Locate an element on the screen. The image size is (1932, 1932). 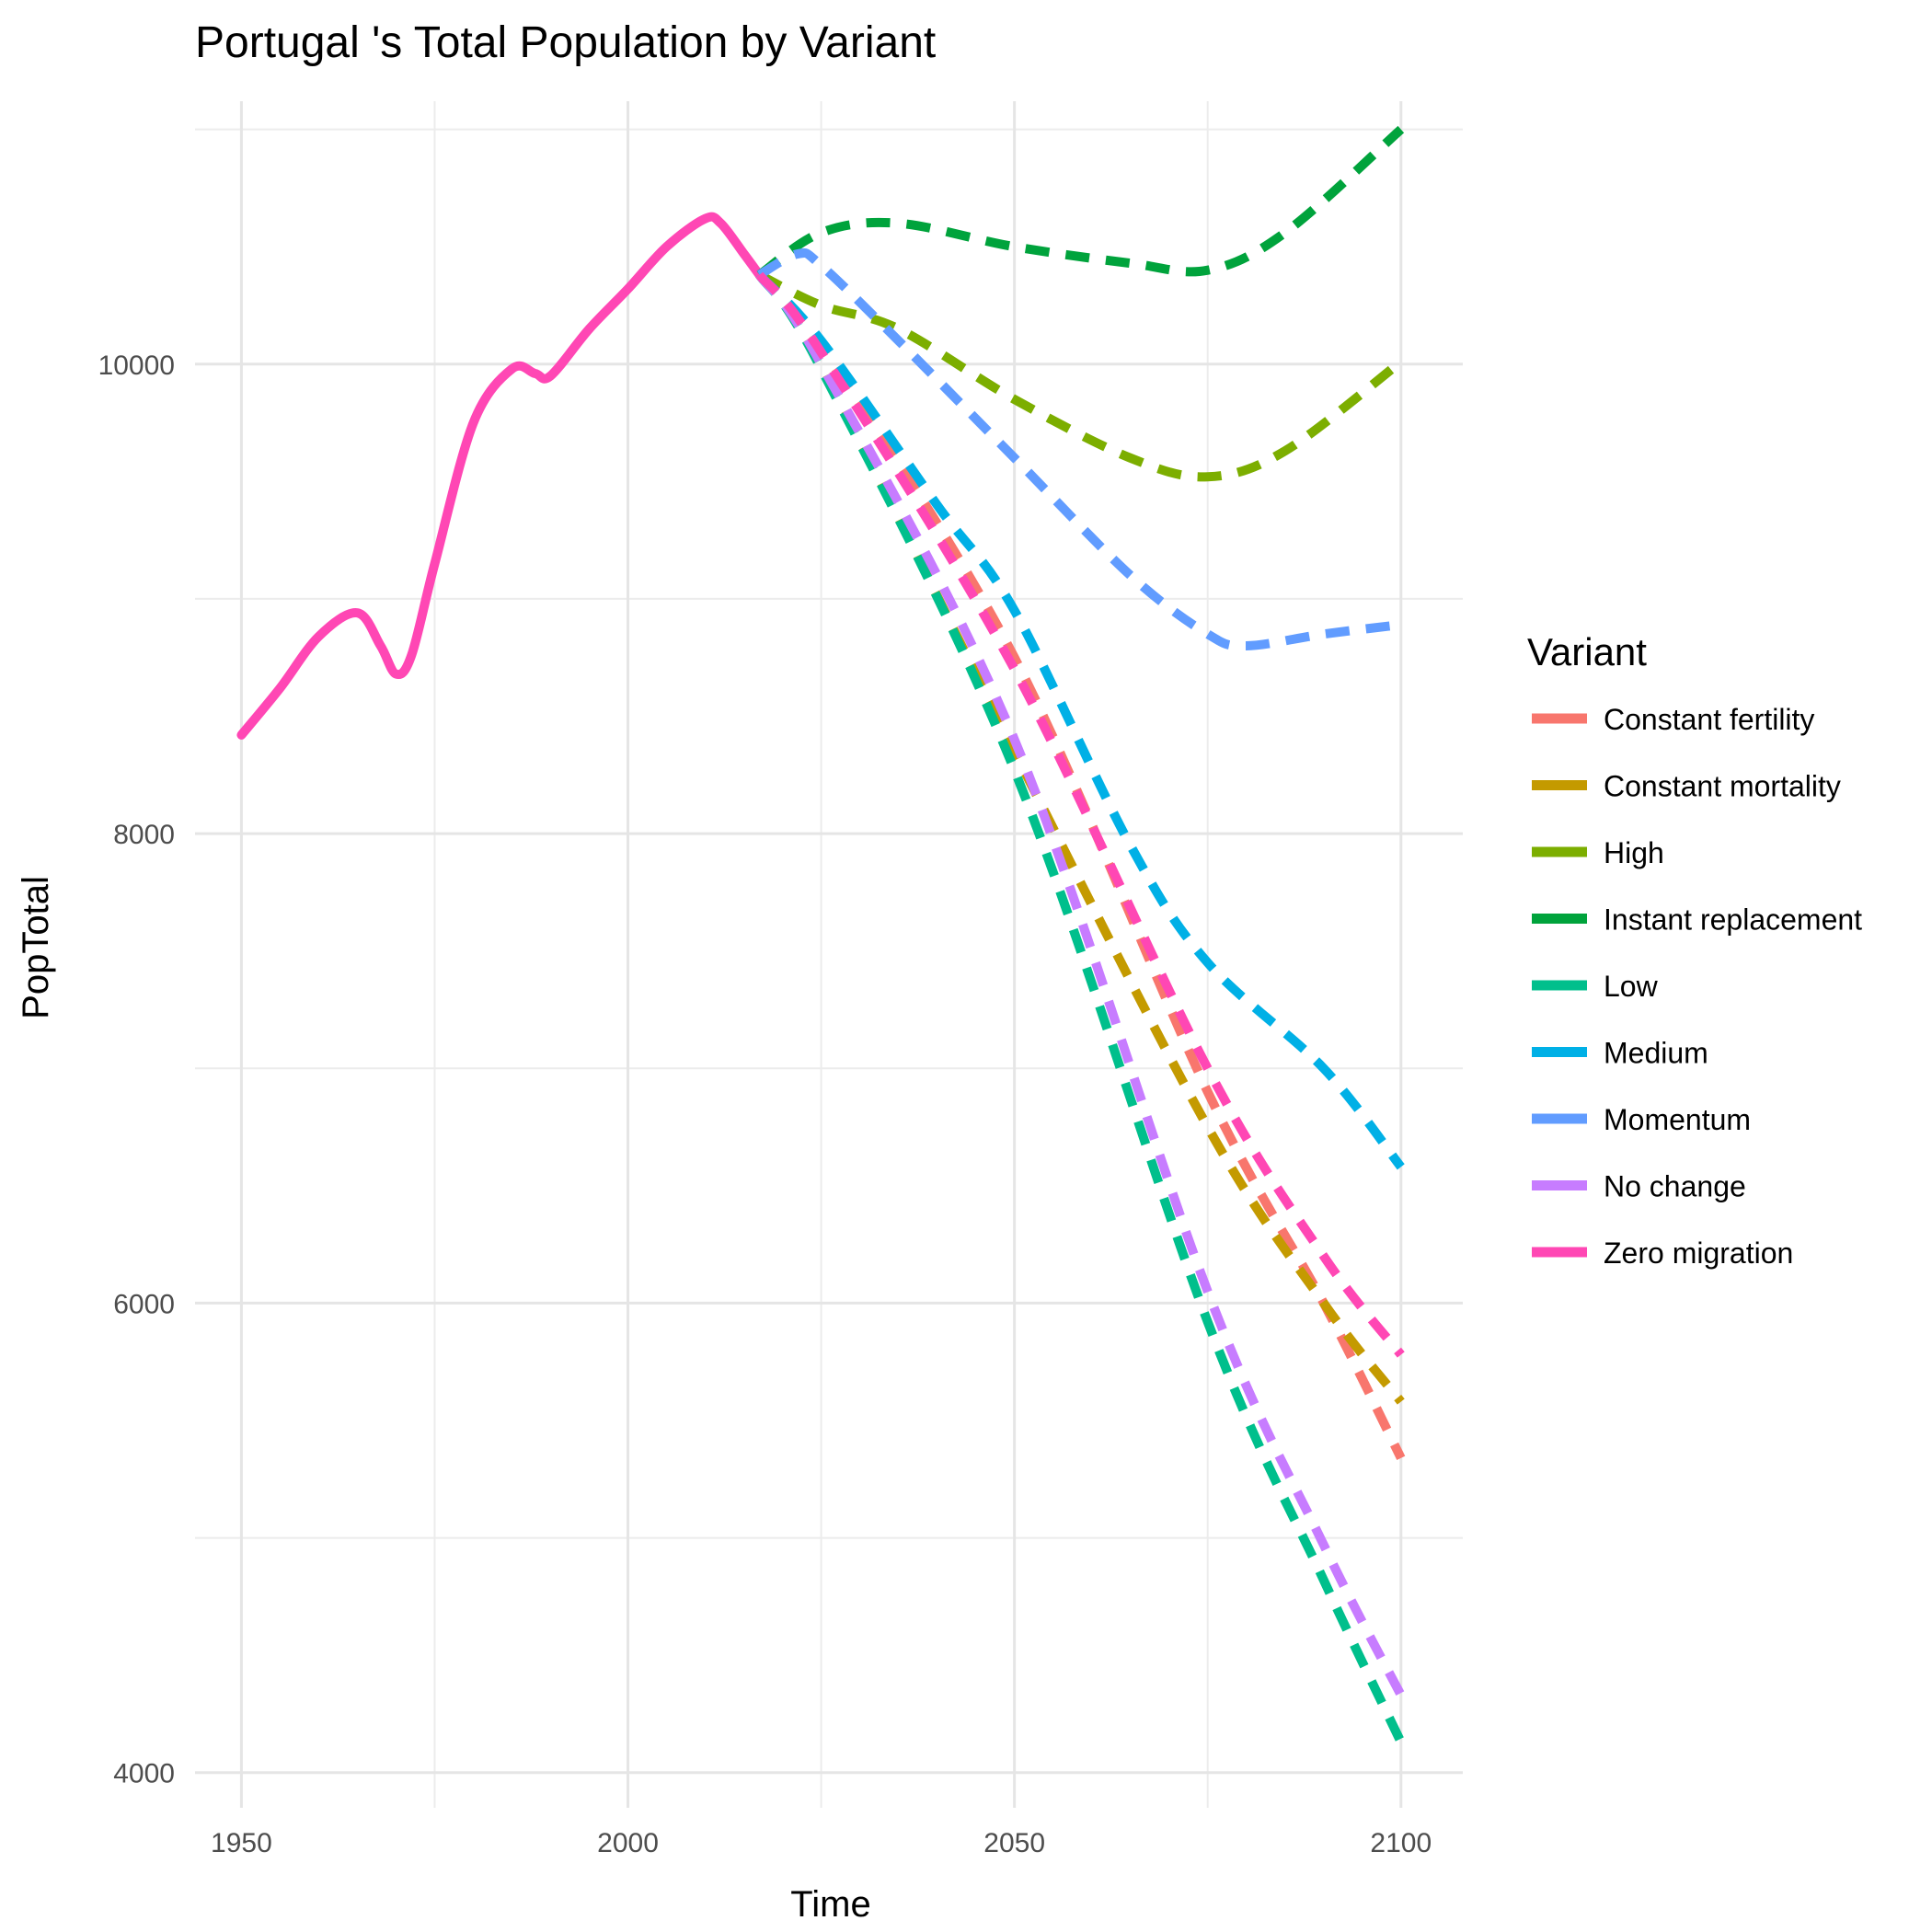
x-tick-label: 1950 is located at coordinates (241, 1843).